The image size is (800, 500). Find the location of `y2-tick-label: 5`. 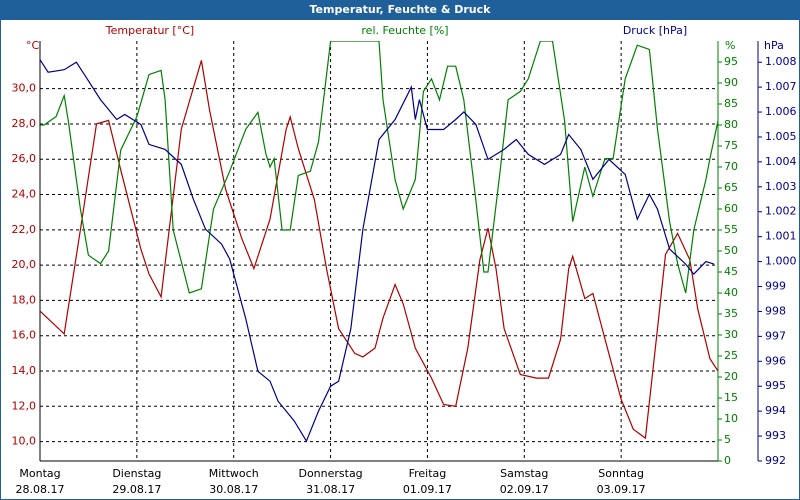

y2-tick-label: 5 is located at coordinates (727, 439).